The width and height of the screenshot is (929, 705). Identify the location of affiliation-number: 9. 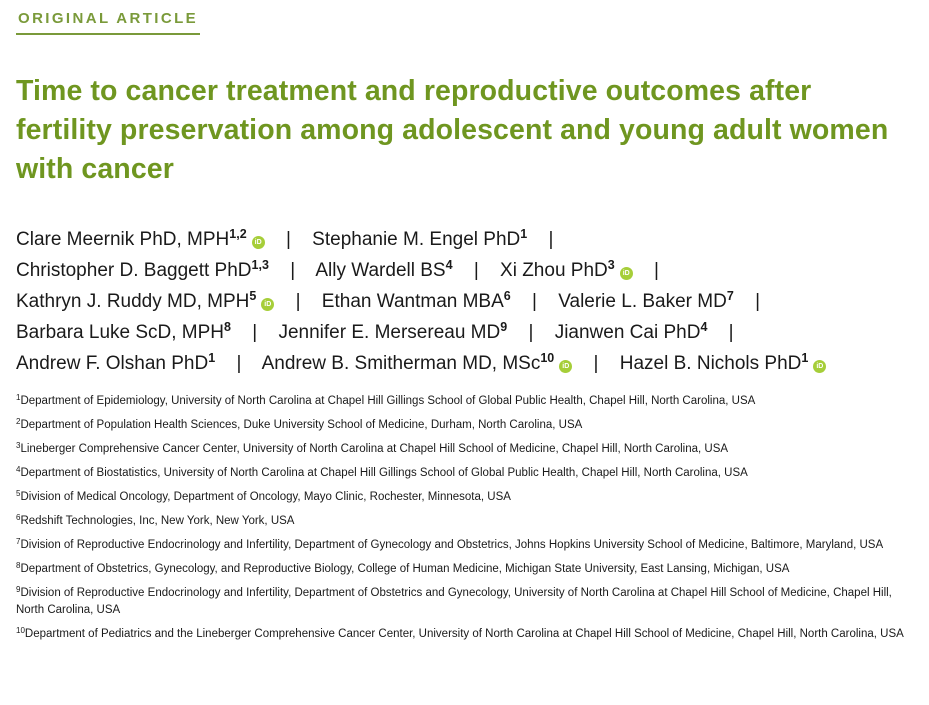
(18, 589).